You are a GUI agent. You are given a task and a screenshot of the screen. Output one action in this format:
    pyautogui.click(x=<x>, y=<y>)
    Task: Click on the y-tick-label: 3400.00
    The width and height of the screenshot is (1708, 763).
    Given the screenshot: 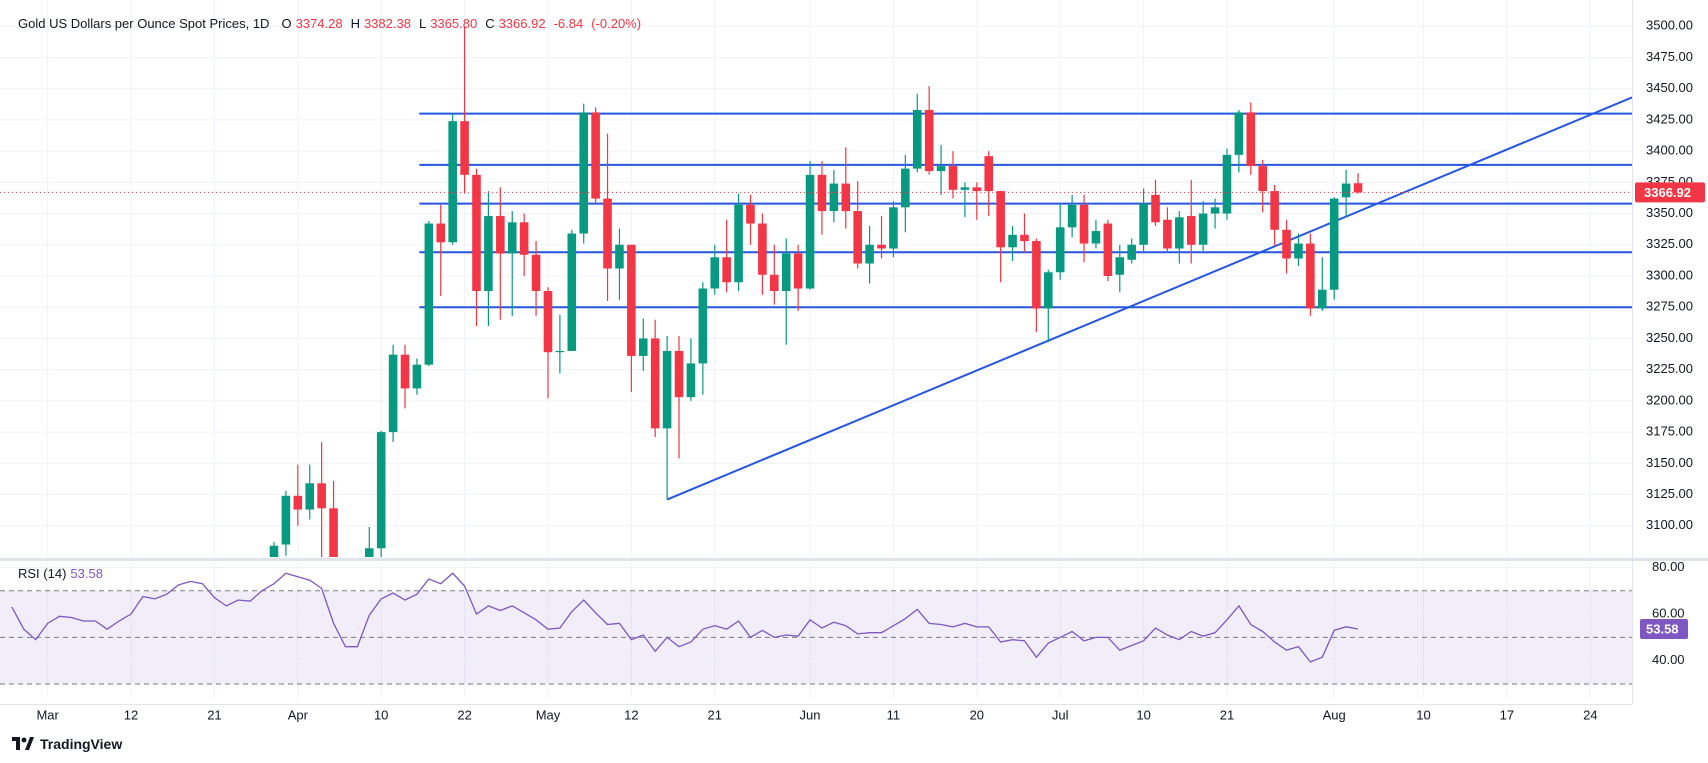 What is the action you would take?
    pyautogui.click(x=1669, y=150)
    